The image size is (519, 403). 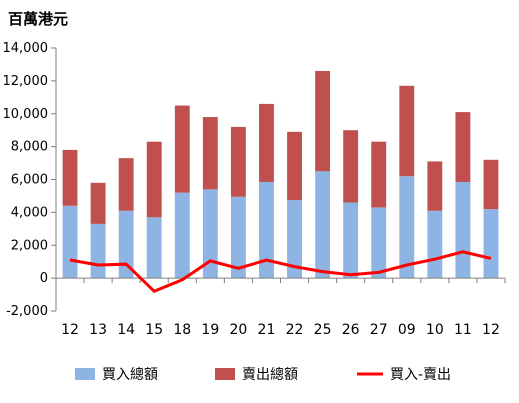 What do you see at coordinates (98, 330) in the screenshot?
I see `x-tick-label: 13` at bounding box center [98, 330].